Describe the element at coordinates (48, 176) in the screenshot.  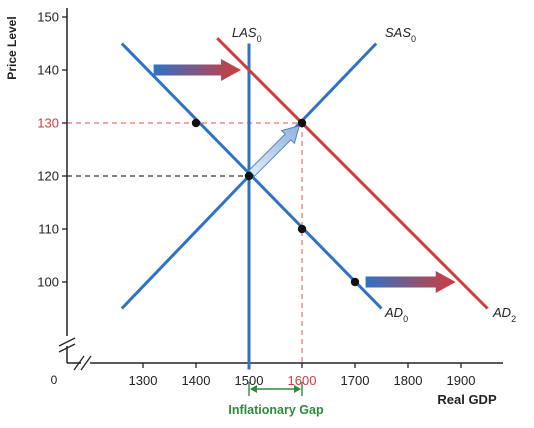
I see `y-tick-label: 120` at that location.